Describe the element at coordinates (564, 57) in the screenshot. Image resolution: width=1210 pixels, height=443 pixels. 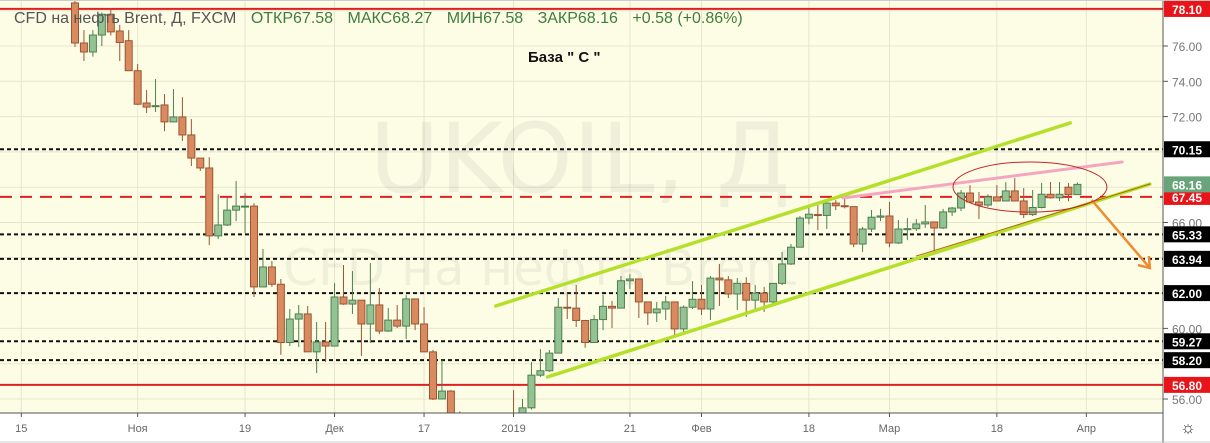
I see `chart-annotation: База " С "` at that location.